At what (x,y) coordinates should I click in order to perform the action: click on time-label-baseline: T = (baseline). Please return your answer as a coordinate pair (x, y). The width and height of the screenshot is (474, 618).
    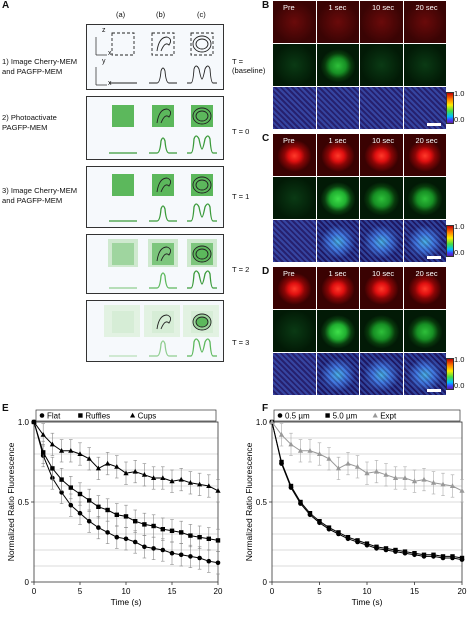
    Looking at the image, I should click on (249, 66).